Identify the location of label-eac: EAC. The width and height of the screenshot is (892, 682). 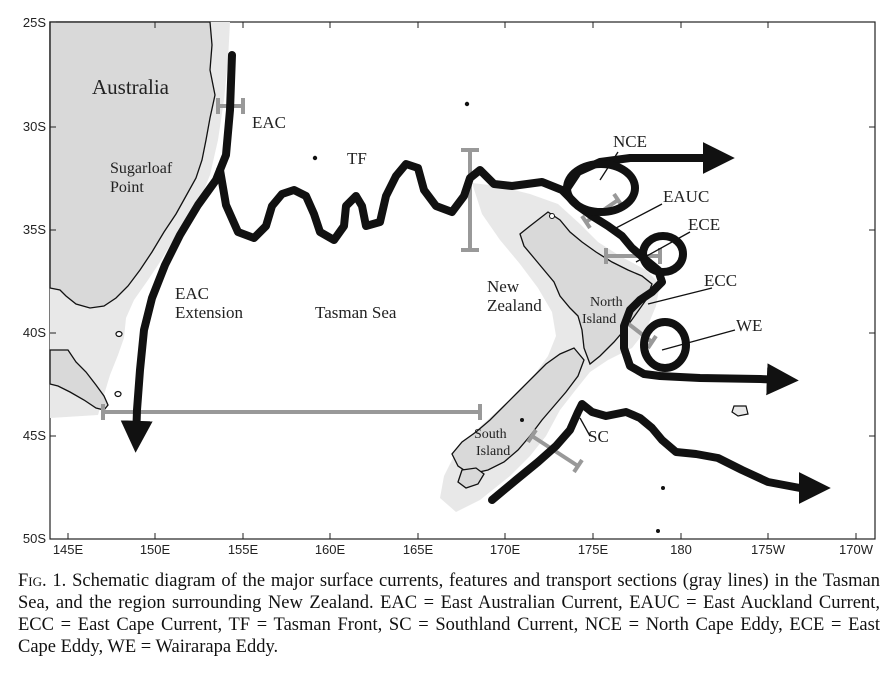
(269, 122).